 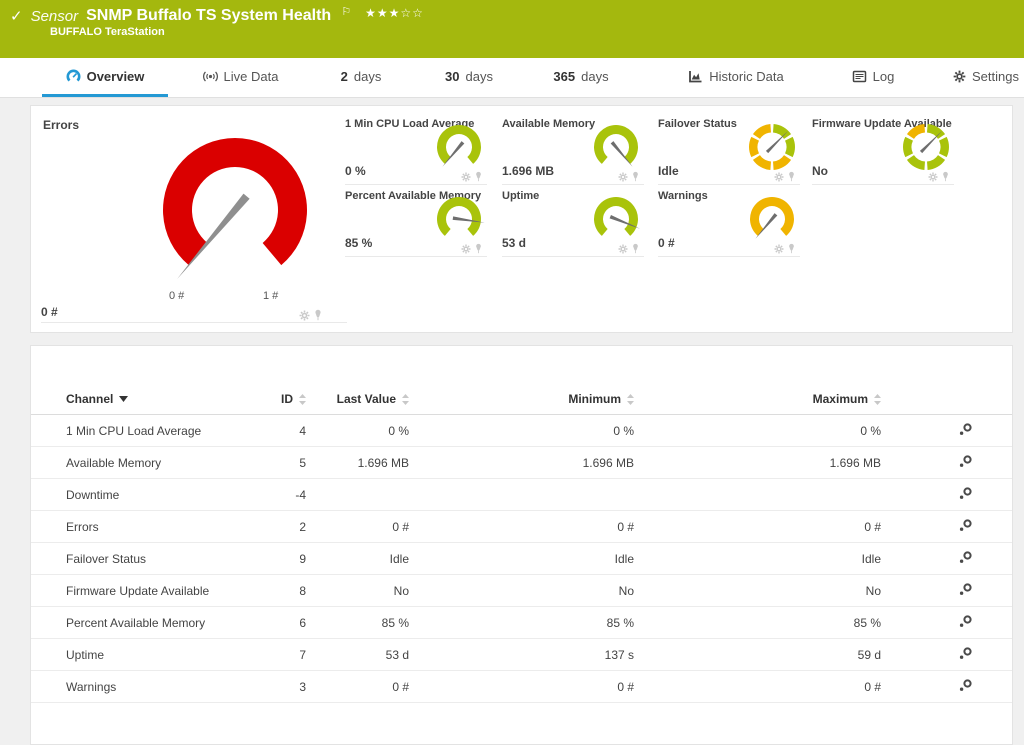 I want to click on tab-historic-data: Historic Data, so click(x=736, y=76).